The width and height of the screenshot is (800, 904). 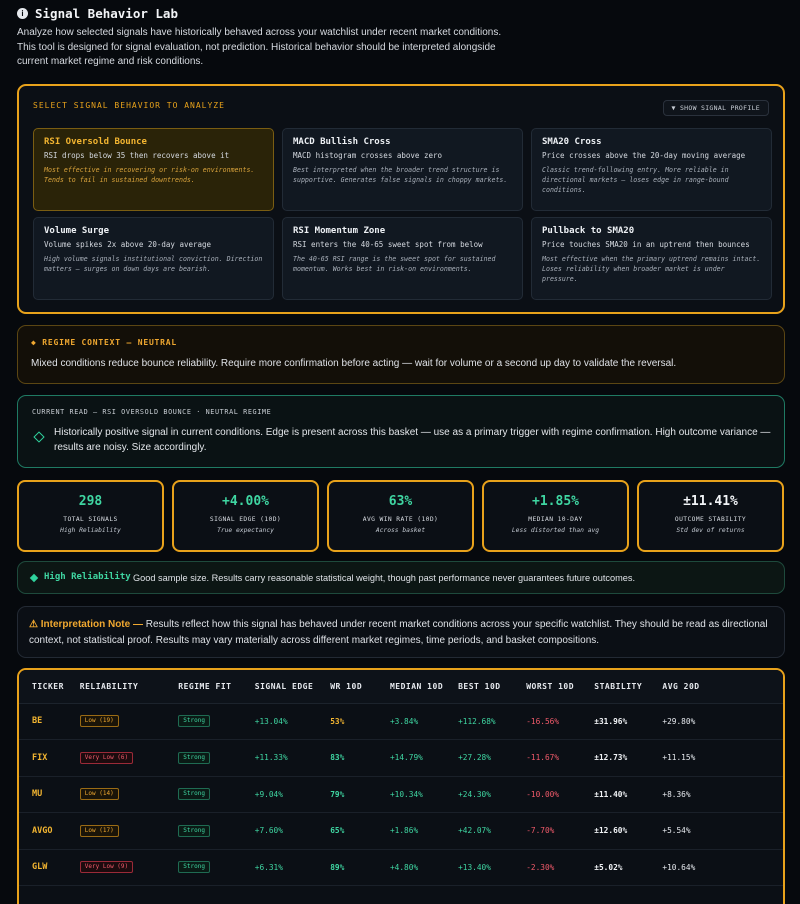 What do you see at coordinates (555, 530) in the screenshot?
I see `metric-subtitle: Less distorted than avg` at bounding box center [555, 530].